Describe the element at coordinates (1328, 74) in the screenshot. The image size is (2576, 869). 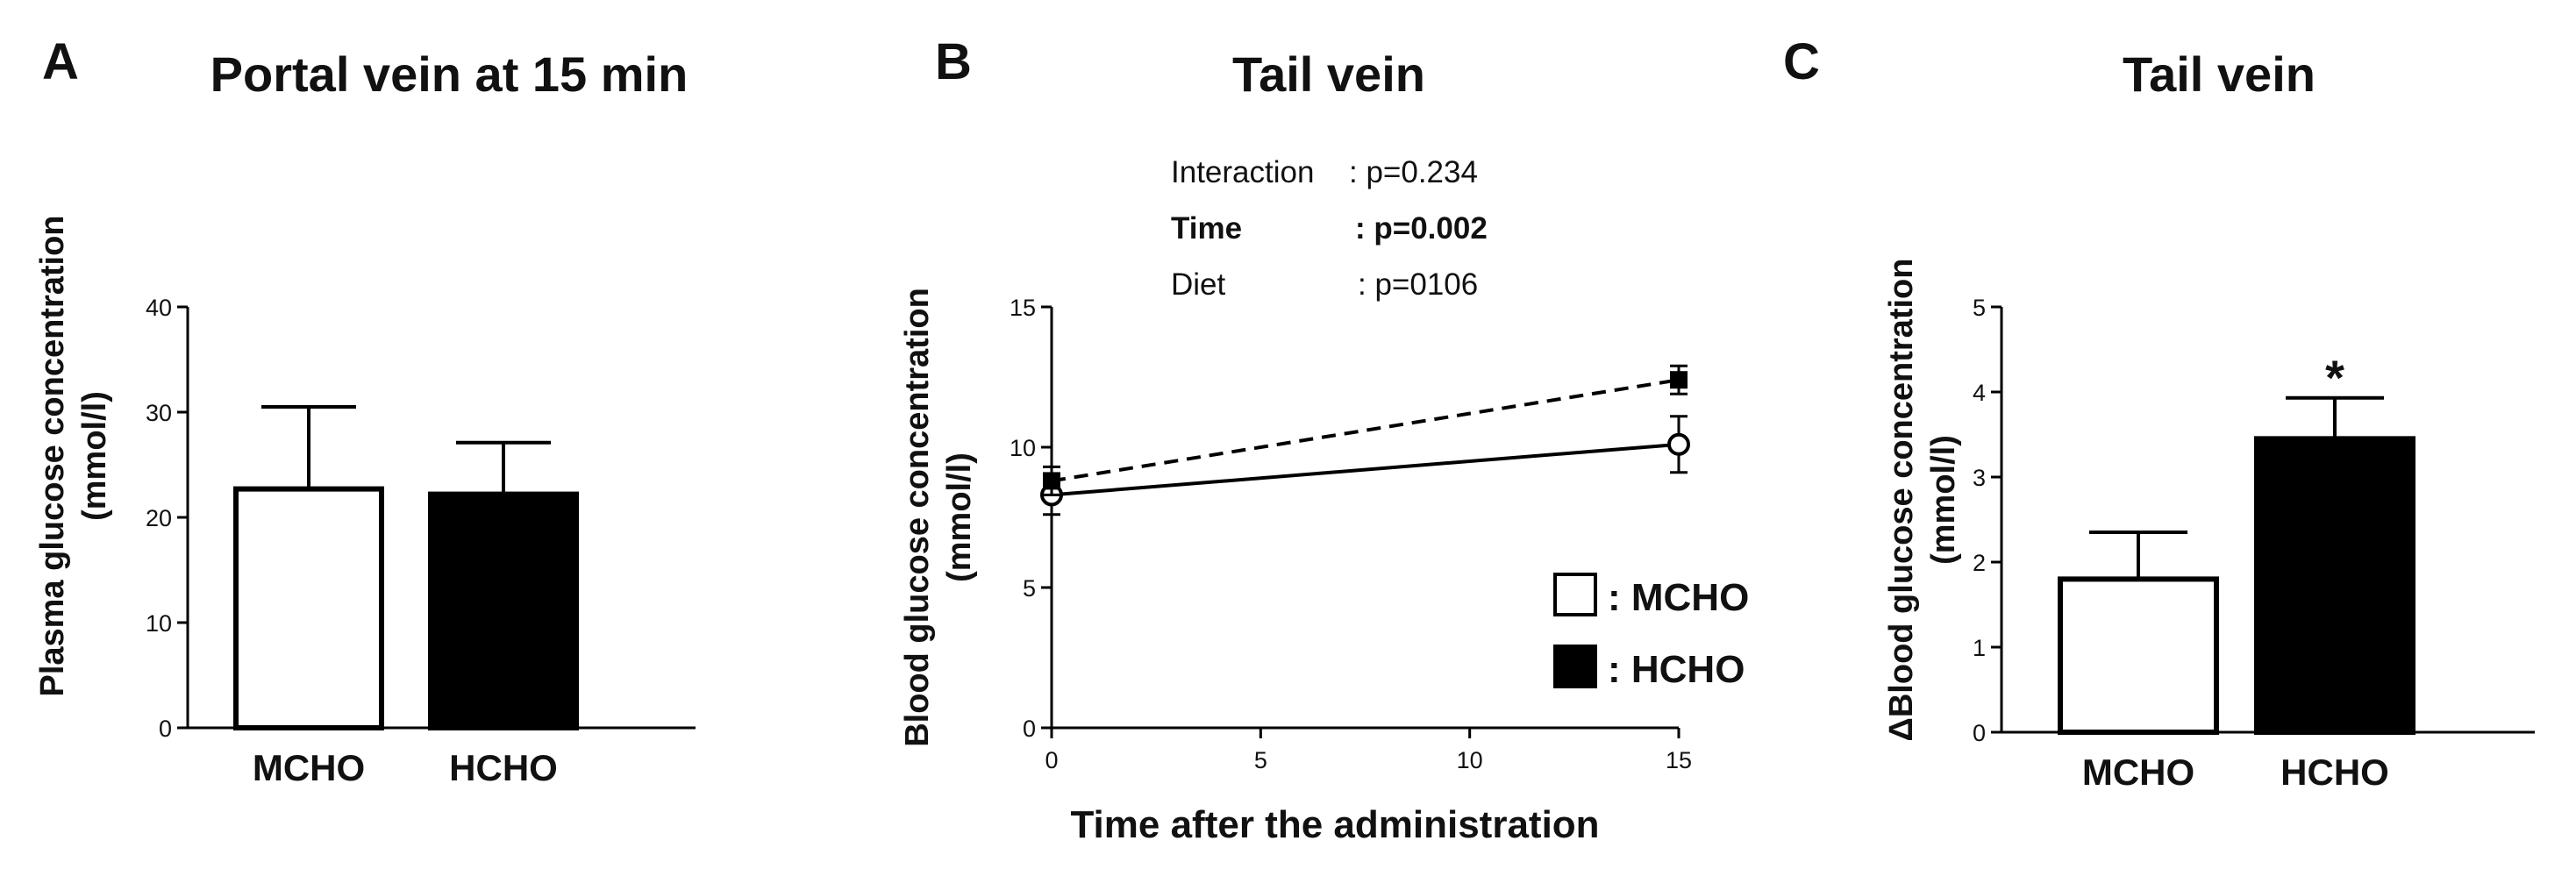
I see `panel-b-title: Tail vein` at that location.